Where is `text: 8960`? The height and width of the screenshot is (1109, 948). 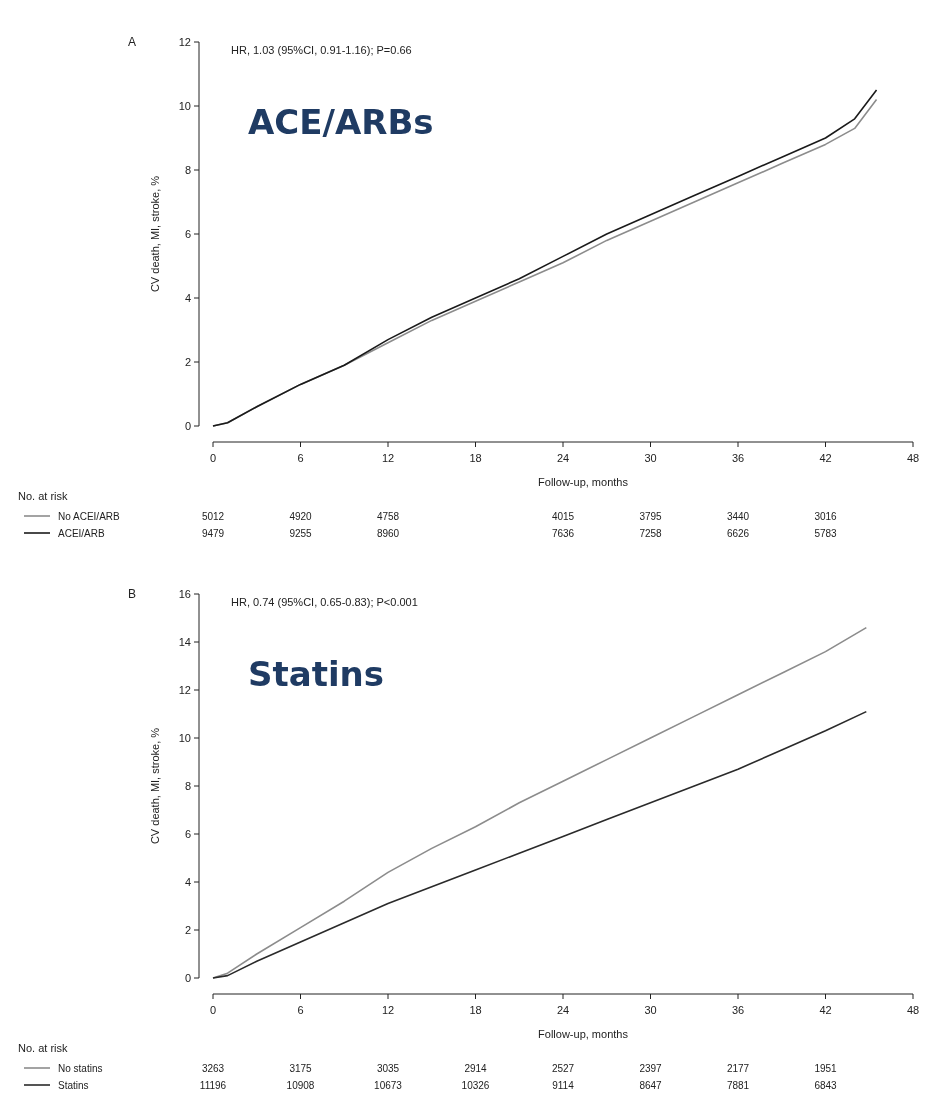 text: 8960 is located at coordinates (388, 533).